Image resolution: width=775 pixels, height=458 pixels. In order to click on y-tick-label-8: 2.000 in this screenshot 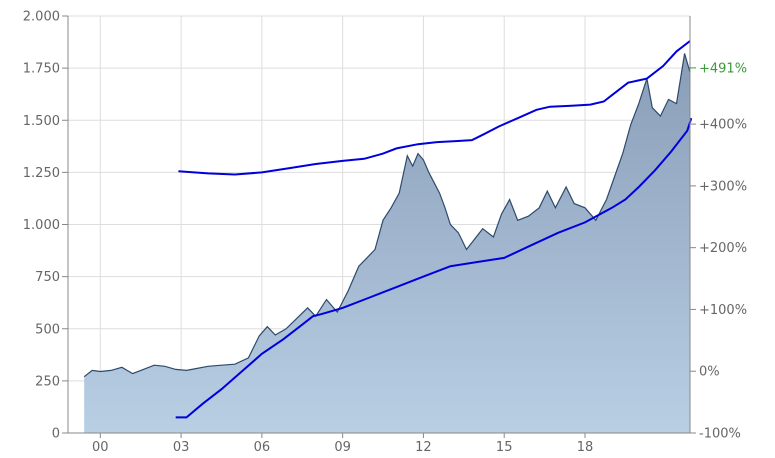, I will do `click(41, 17)`.